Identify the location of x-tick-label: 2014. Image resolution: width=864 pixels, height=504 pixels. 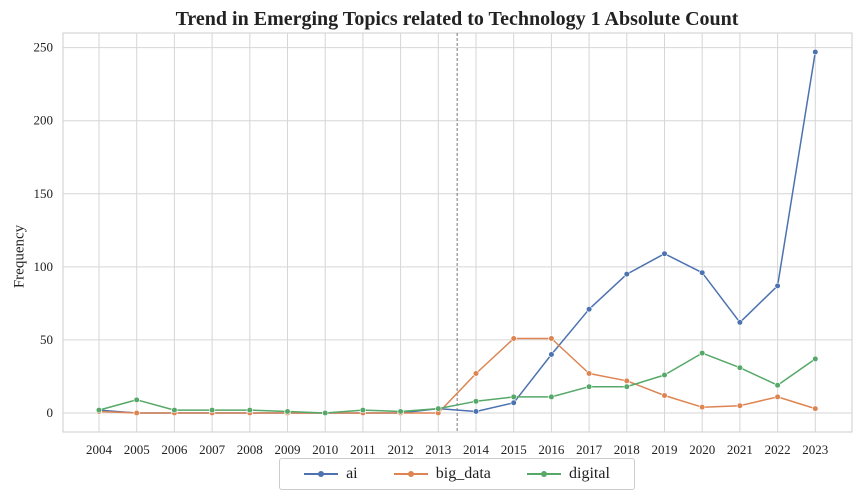
(476, 449).